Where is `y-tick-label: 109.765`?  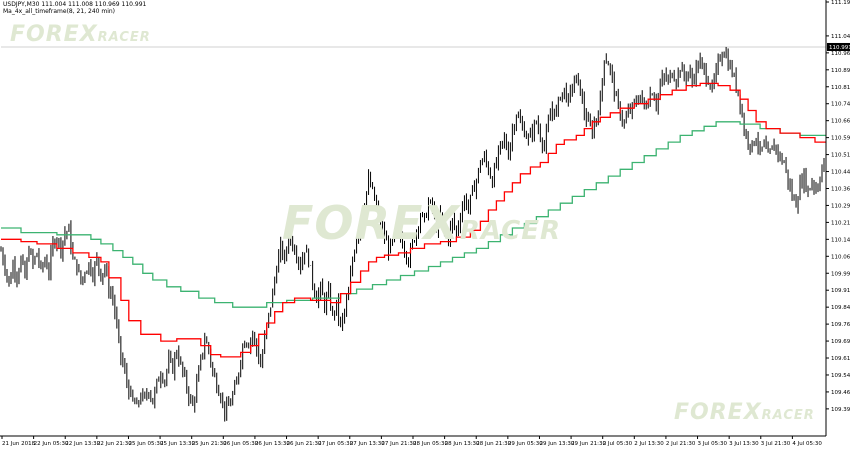 y-tick-label: 109.765 is located at coordinates (840, 325).